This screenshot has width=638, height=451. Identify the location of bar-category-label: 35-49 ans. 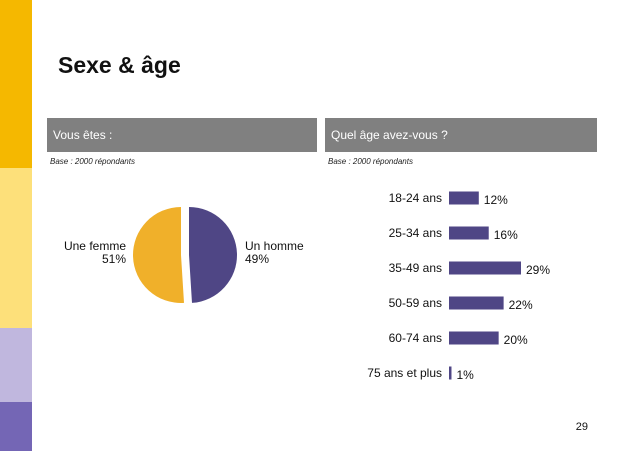
(415, 268).